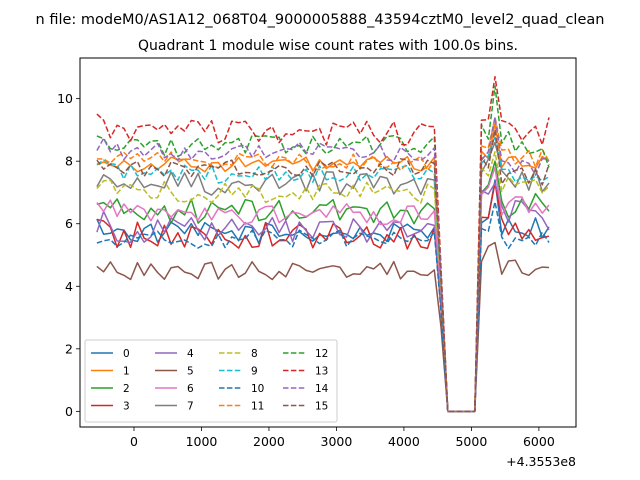 This screenshot has width=640, height=480. I want to click on legend-label: 5, so click(190, 372).